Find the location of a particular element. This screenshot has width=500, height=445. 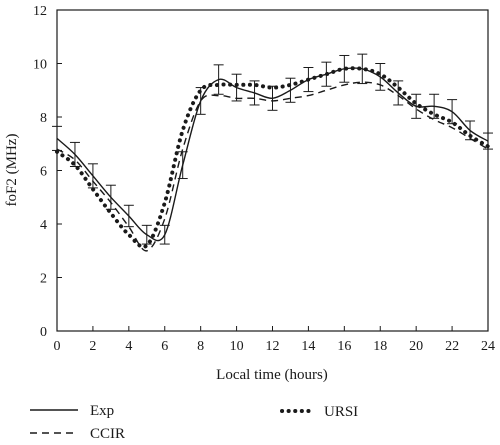

legend-label-exp: Exp is located at coordinates (102, 411).